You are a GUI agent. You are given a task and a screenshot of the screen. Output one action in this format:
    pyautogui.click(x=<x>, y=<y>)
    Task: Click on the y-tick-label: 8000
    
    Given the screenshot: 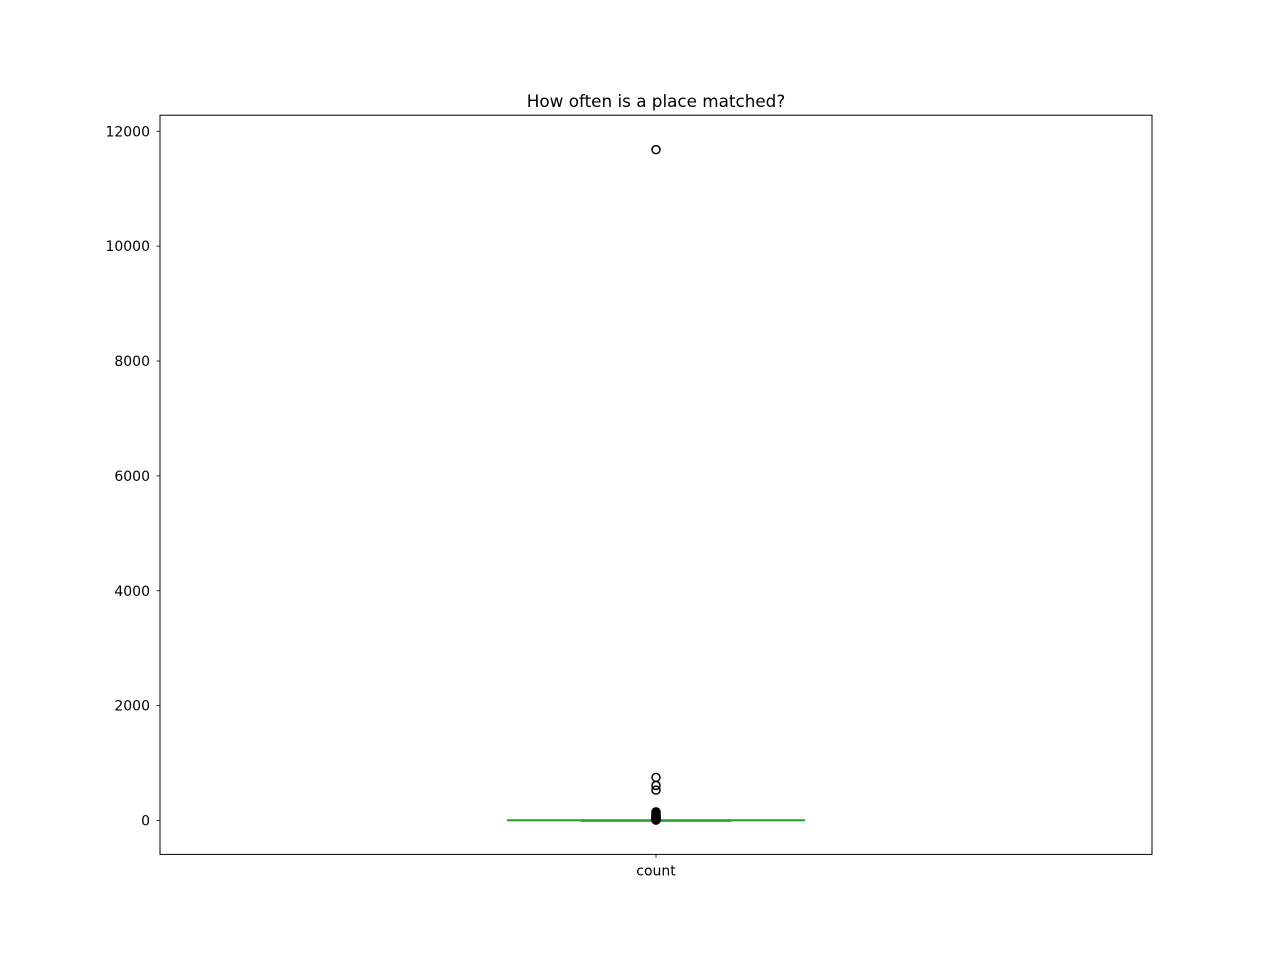 What is the action you would take?
    pyautogui.click(x=132, y=362)
    